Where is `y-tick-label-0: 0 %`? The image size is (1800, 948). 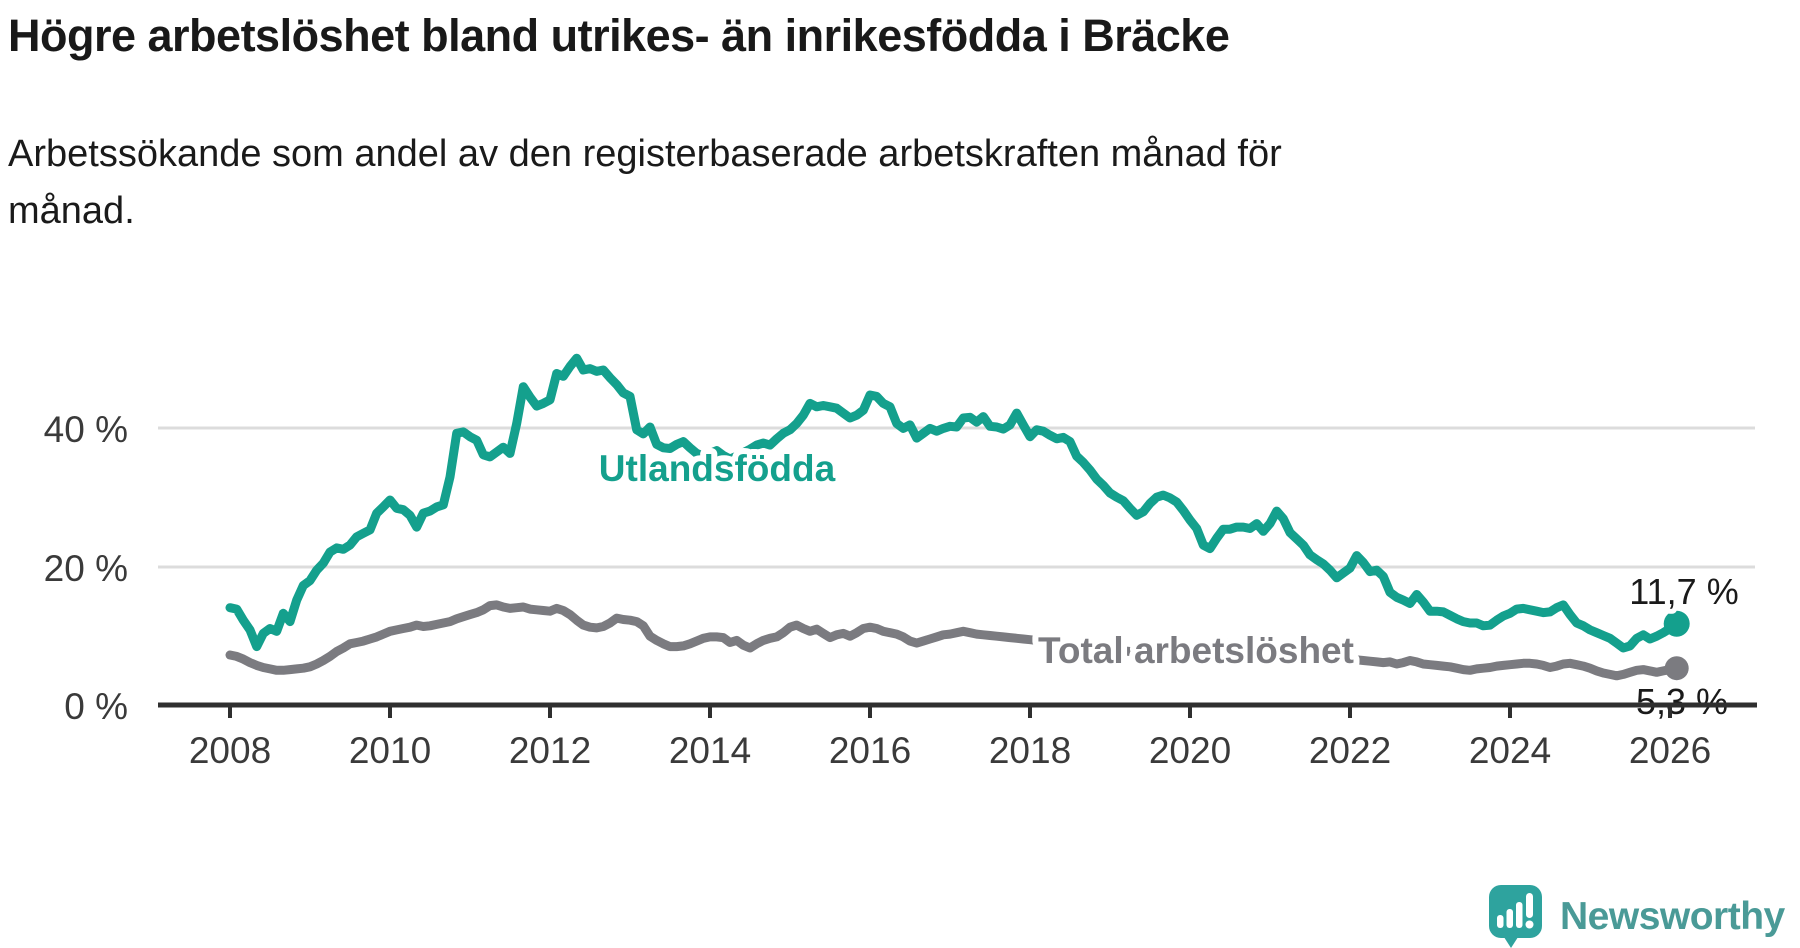
y-tick-label-0: 0 % is located at coordinates (96, 706).